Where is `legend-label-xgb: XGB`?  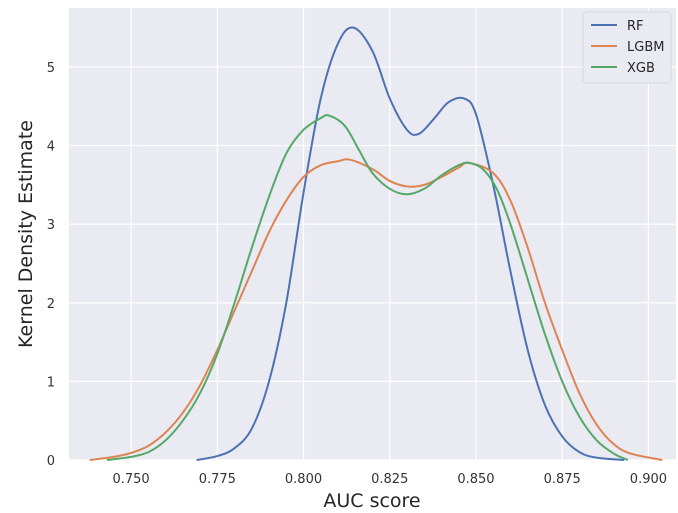 legend-label-xgb: XGB is located at coordinates (641, 68).